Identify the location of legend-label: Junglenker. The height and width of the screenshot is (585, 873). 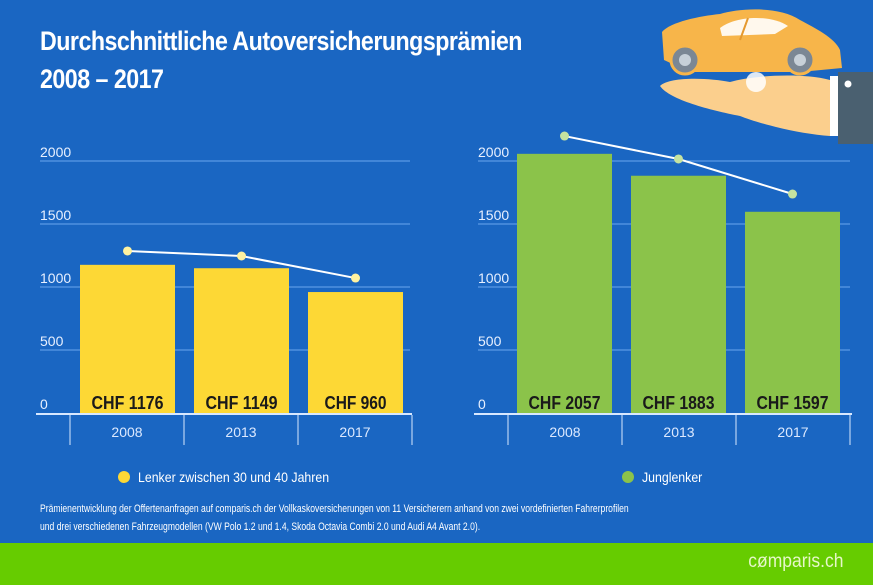
(672, 477).